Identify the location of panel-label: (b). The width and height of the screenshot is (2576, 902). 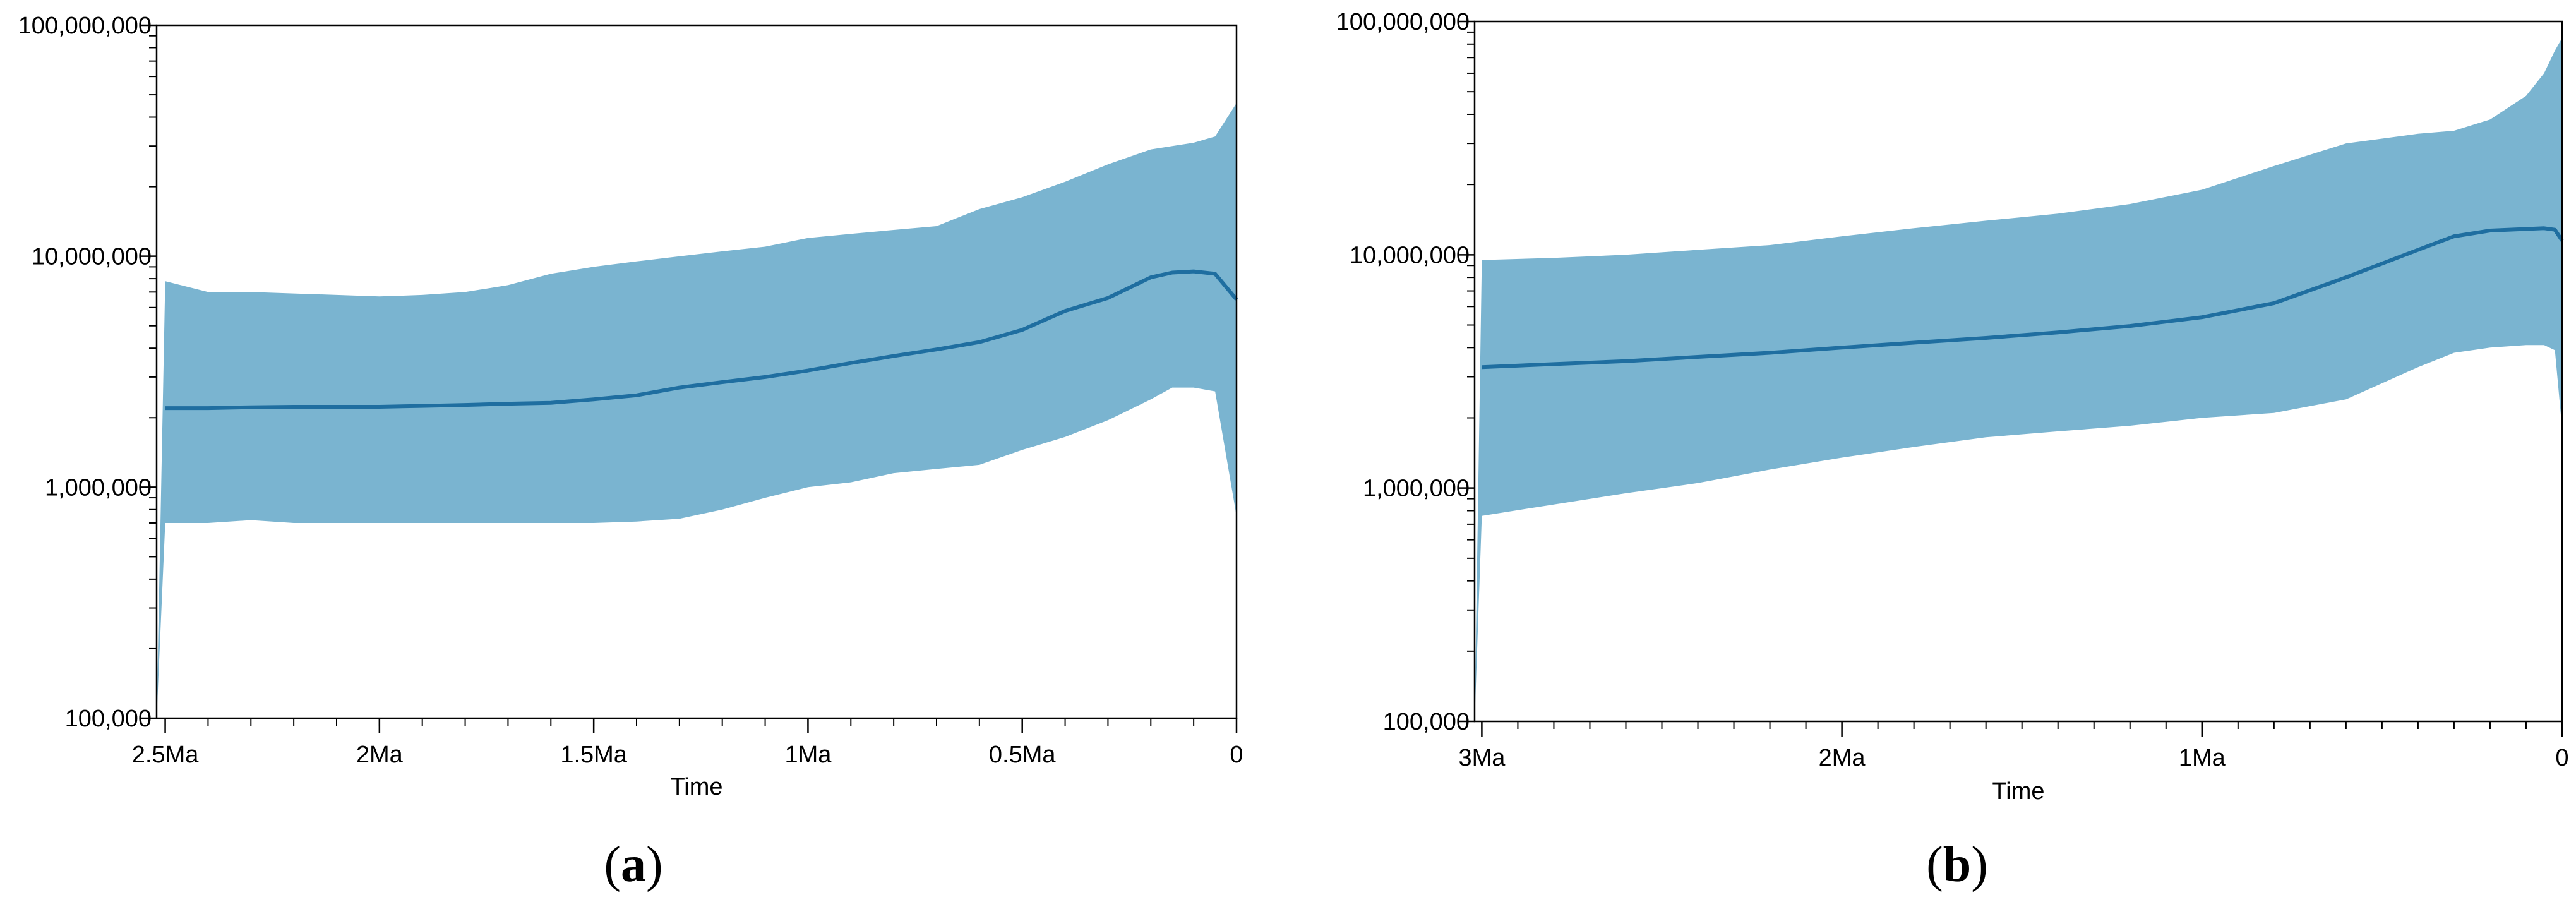
(1957, 865).